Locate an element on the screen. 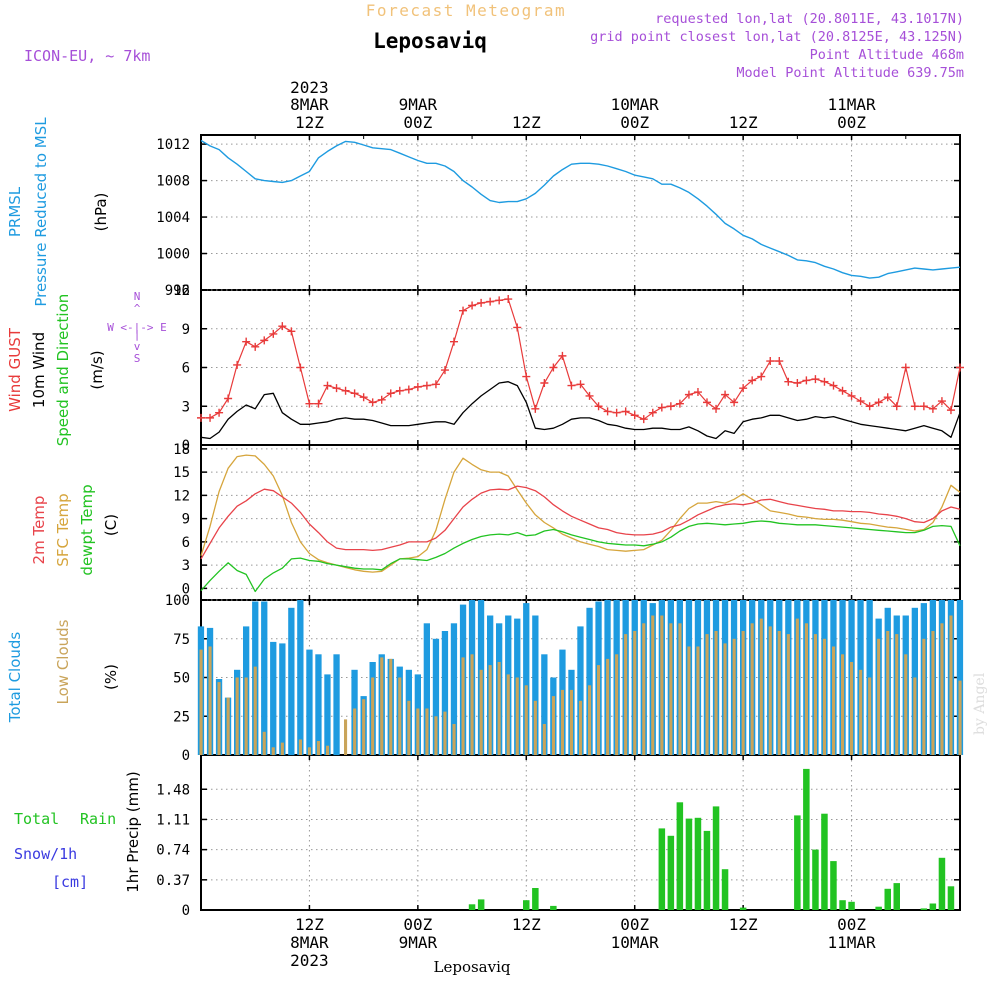 The height and width of the screenshot is (1000, 1000). temperature-series is located at coordinates (580, 523).